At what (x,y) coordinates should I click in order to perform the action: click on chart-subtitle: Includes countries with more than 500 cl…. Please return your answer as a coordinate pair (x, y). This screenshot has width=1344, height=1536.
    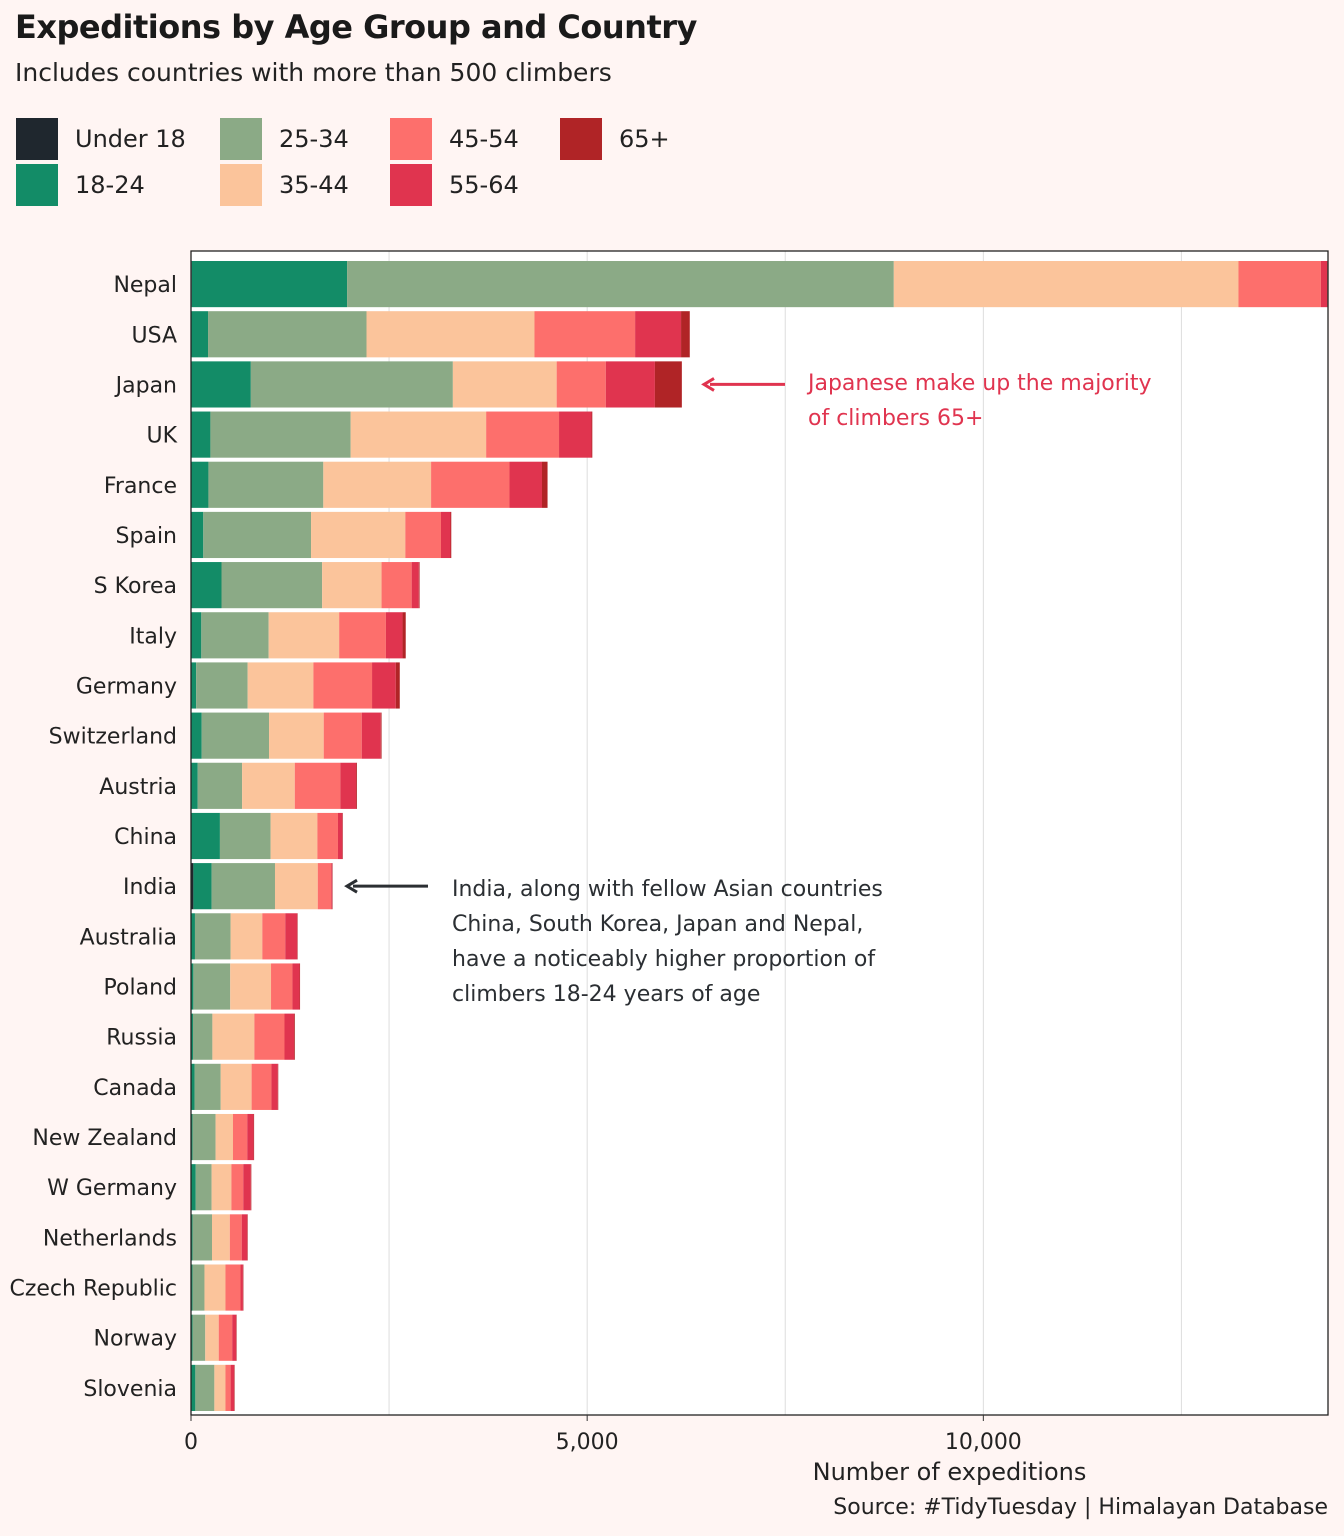
    Looking at the image, I should click on (313, 72).